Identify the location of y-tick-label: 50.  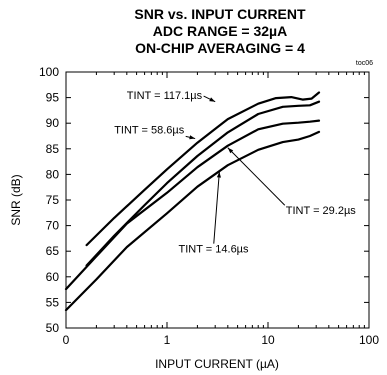
(53, 328).